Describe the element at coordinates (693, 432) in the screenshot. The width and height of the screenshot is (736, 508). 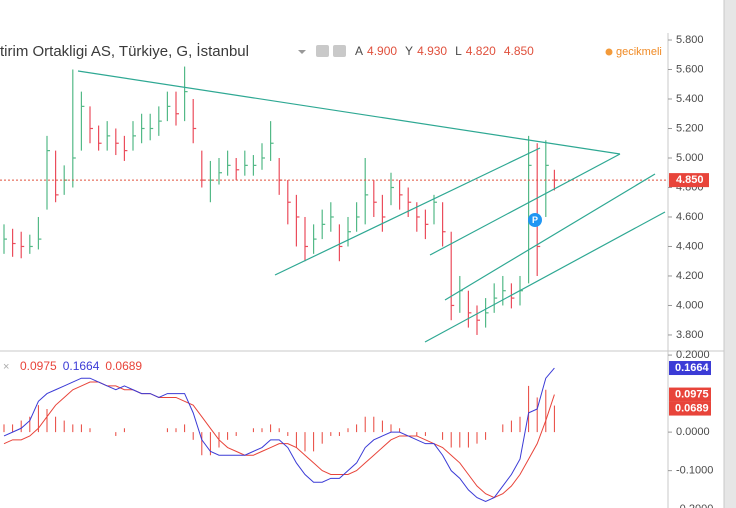
I see `y-tick-label: 0.0000` at that location.